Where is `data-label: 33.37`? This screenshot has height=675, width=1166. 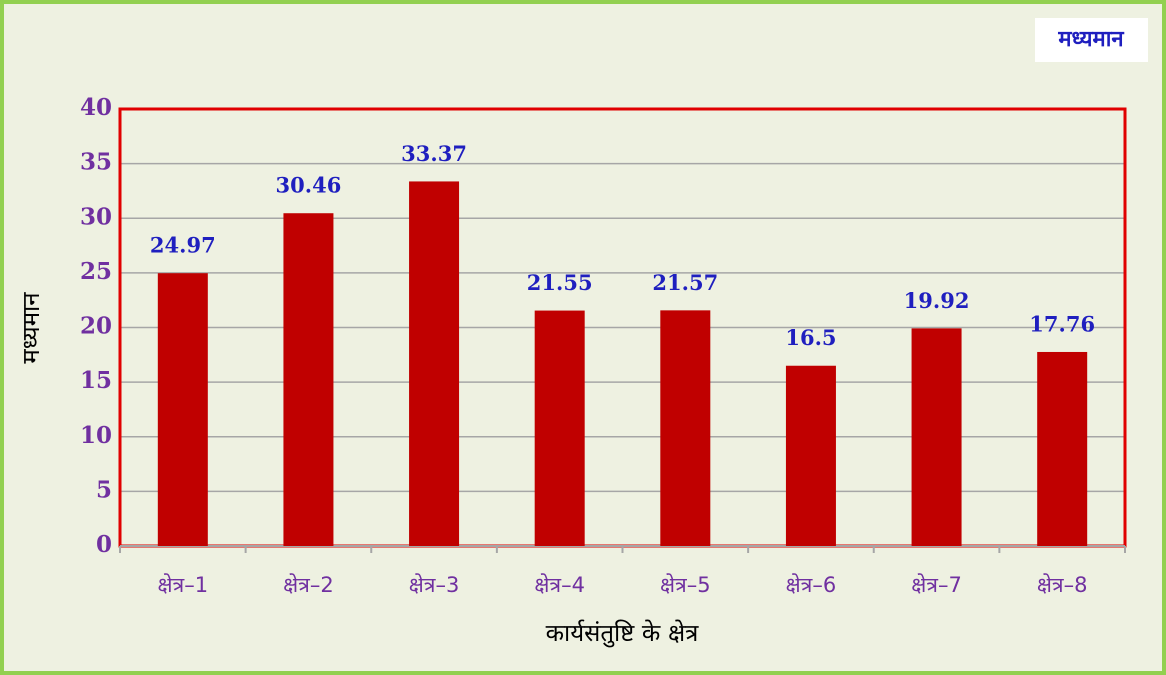 data-label: 33.37 is located at coordinates (434, 153).